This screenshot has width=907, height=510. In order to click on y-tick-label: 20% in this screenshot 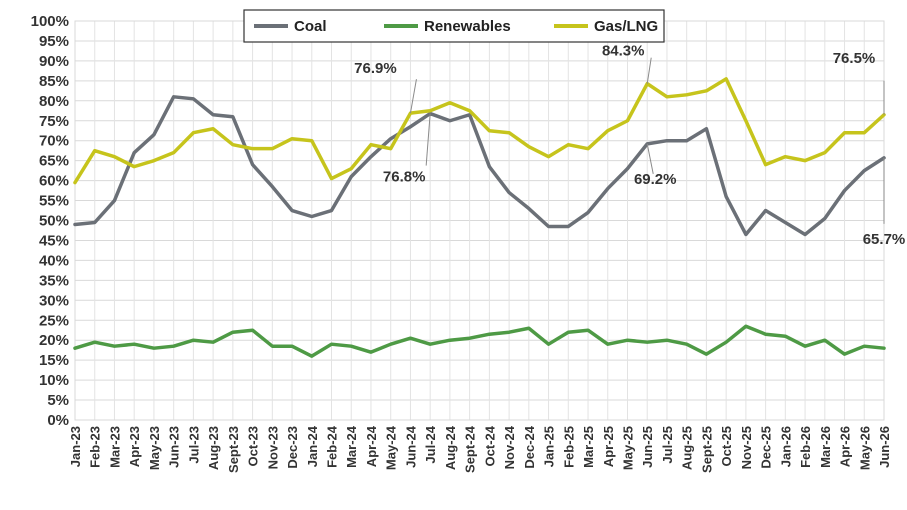, I will do `click(54, 340)`.